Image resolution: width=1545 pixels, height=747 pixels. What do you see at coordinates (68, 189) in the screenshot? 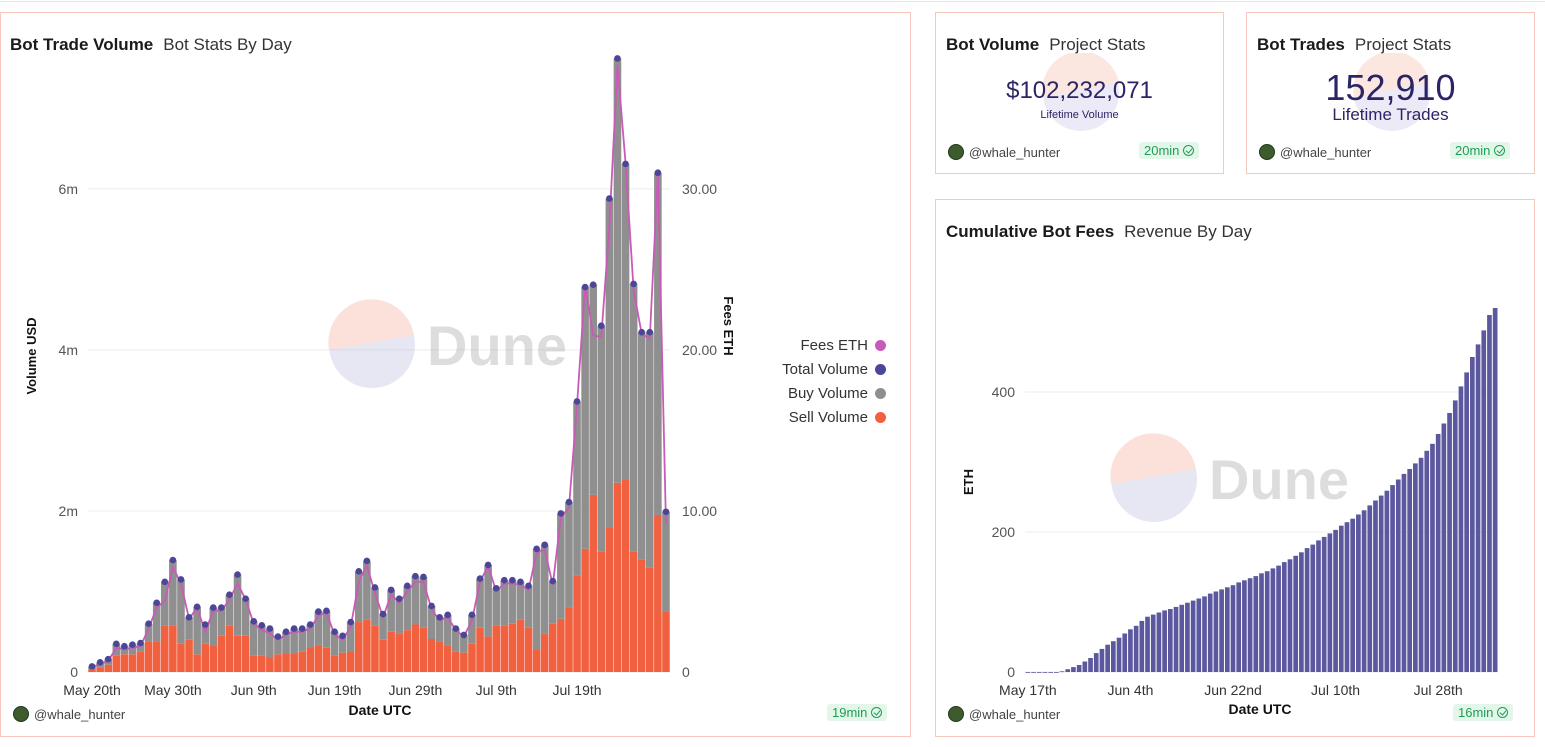
I see `y-tick-label: 6m` at bounding box center [68, 189].